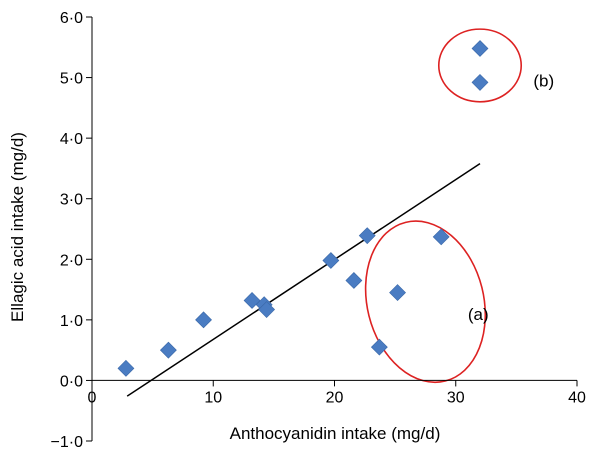  What do you see at coordinates (511, 198) in the screenshot?
I see `annotation-labels: (a) (b)` at bounding box center [511, 198].